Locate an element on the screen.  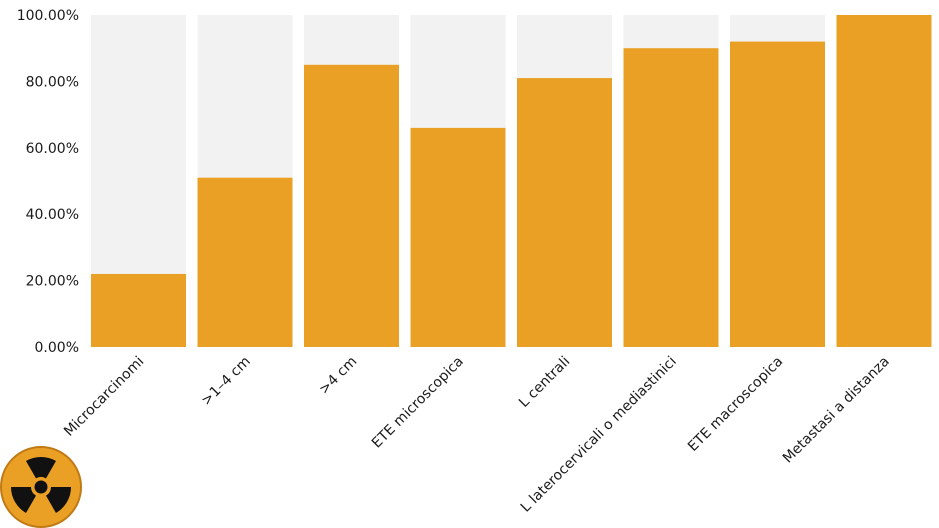
y-tick-label: 40.00% is located at coordinates (52, 215).